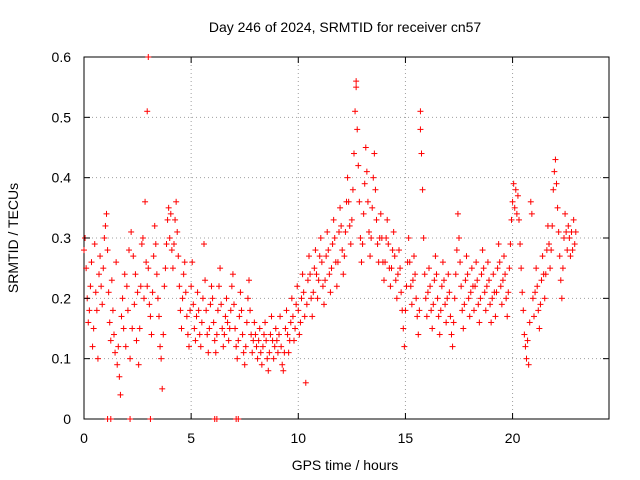 Image resolution: width=640 pixels, height=480 pixels. I want to click on y-tick-label: 0, so click(67, 419).